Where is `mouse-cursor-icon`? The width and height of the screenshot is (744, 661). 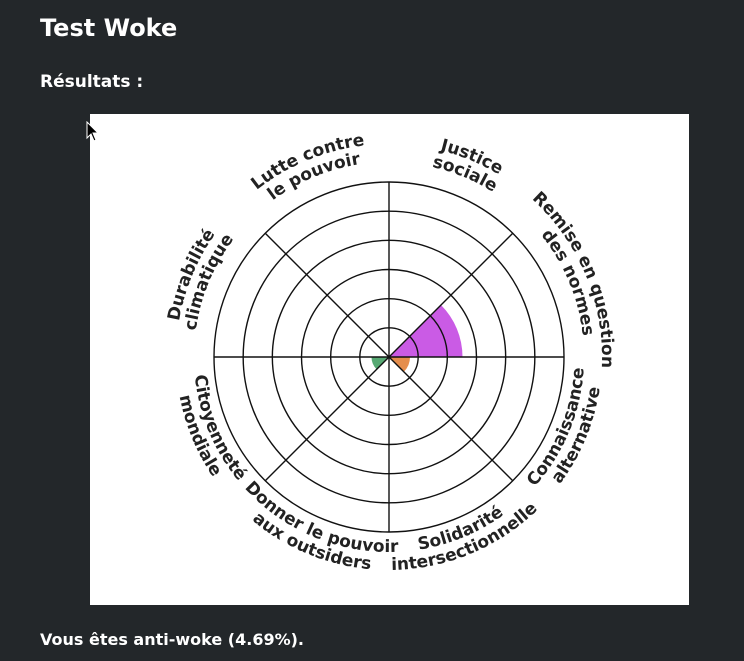
mouse-cursor-icon is located at coordinates (93, 131).